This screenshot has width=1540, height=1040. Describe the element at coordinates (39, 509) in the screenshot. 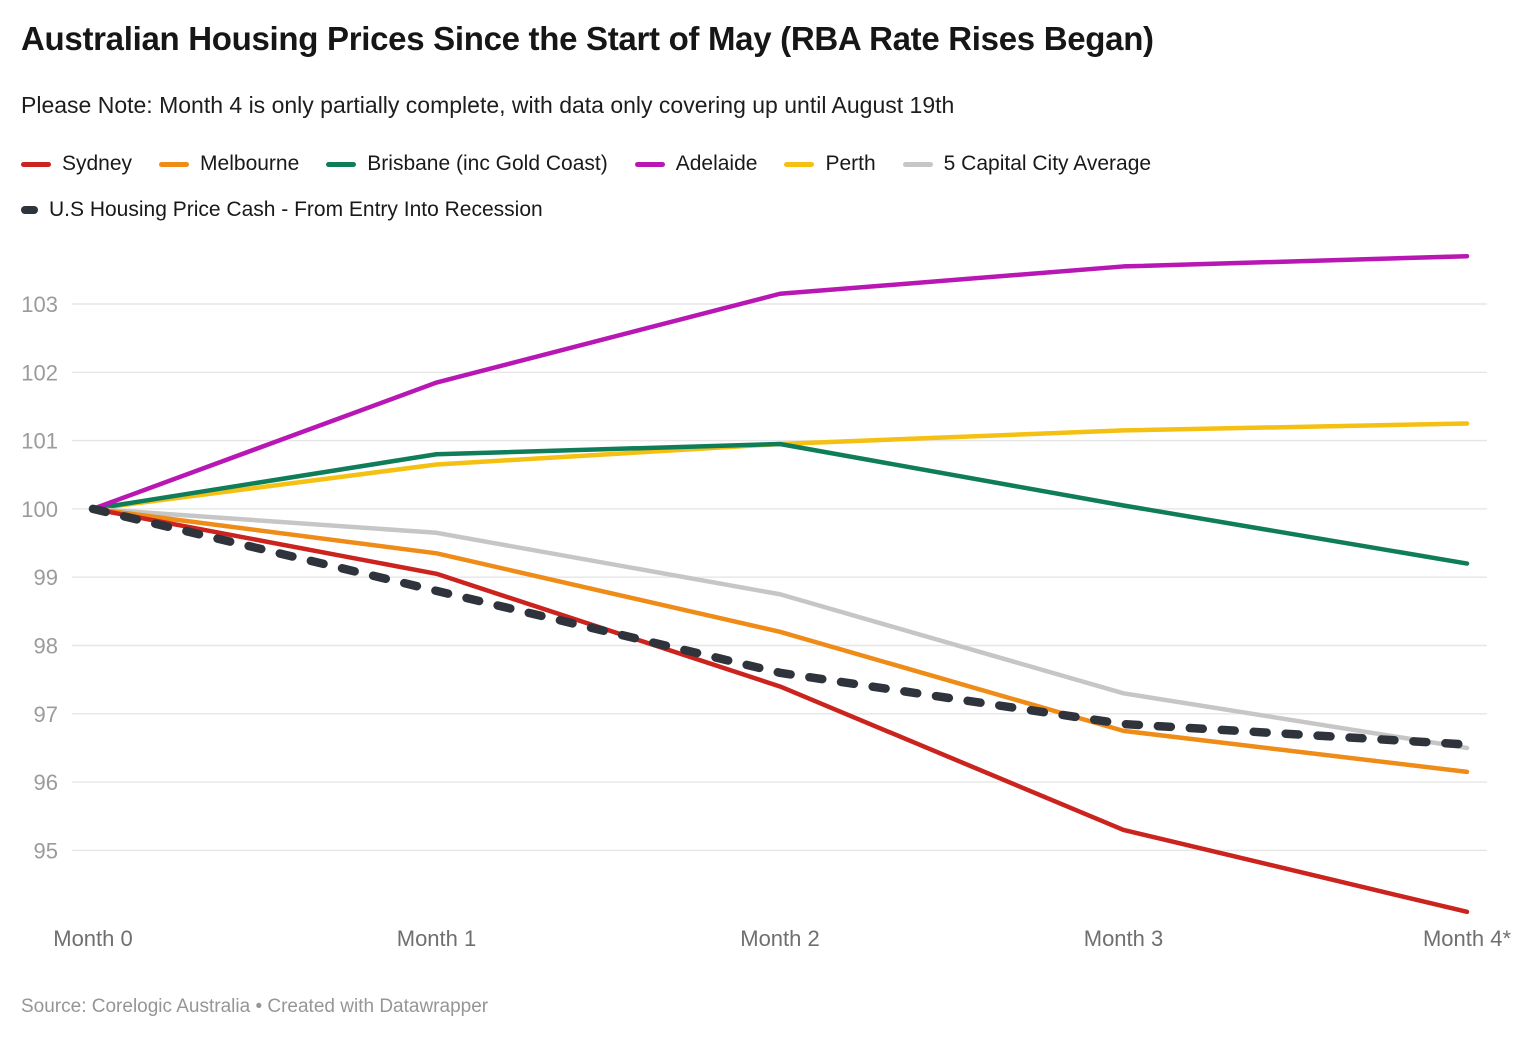

I see `svg-text: 100` at that location.